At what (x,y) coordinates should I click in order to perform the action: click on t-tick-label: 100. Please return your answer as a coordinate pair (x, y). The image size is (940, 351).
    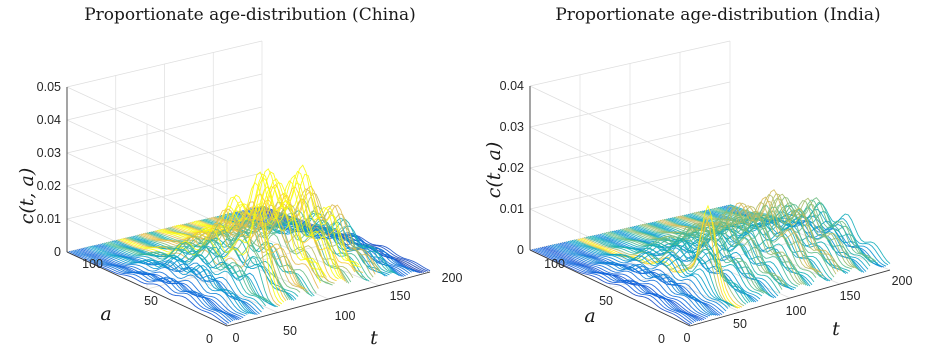
    Looking at the image, I should click on (345, 316).